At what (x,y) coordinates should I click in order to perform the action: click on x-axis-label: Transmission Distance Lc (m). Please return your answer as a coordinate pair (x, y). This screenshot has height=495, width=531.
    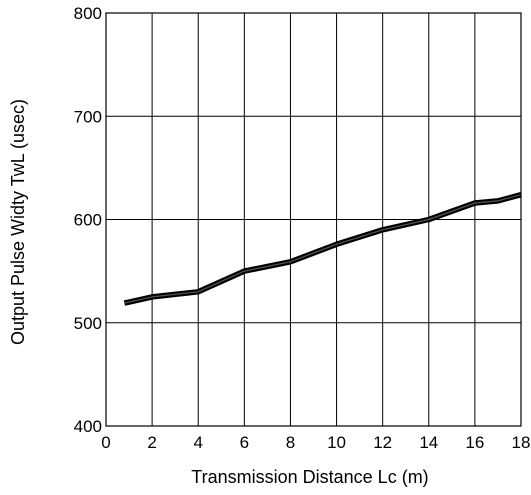
    Looking at the image, I should click on (309, 477).